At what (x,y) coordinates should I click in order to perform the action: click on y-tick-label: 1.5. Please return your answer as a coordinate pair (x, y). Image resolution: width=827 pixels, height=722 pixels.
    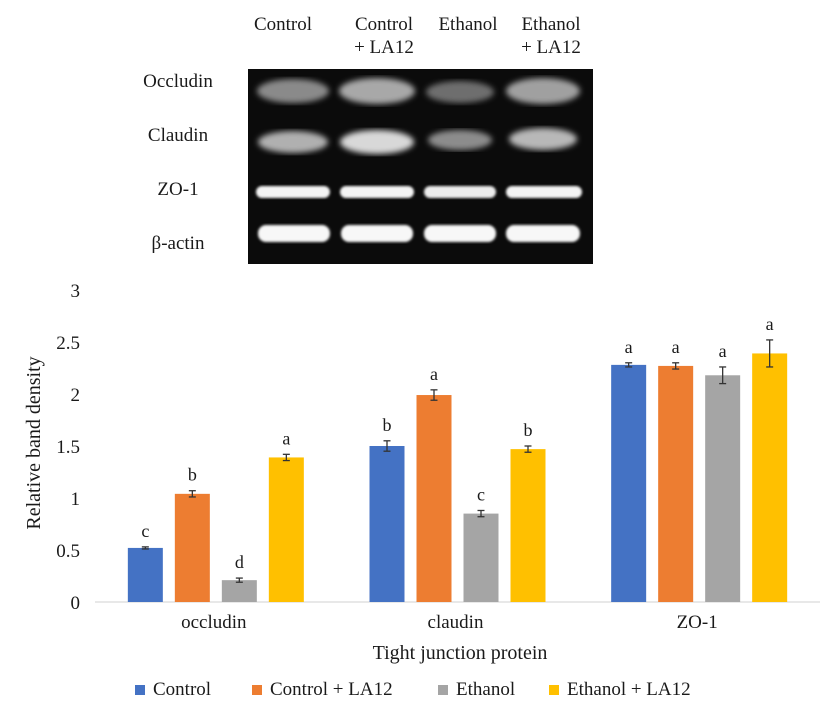
    Looking at the image, I should click on (68, 447).